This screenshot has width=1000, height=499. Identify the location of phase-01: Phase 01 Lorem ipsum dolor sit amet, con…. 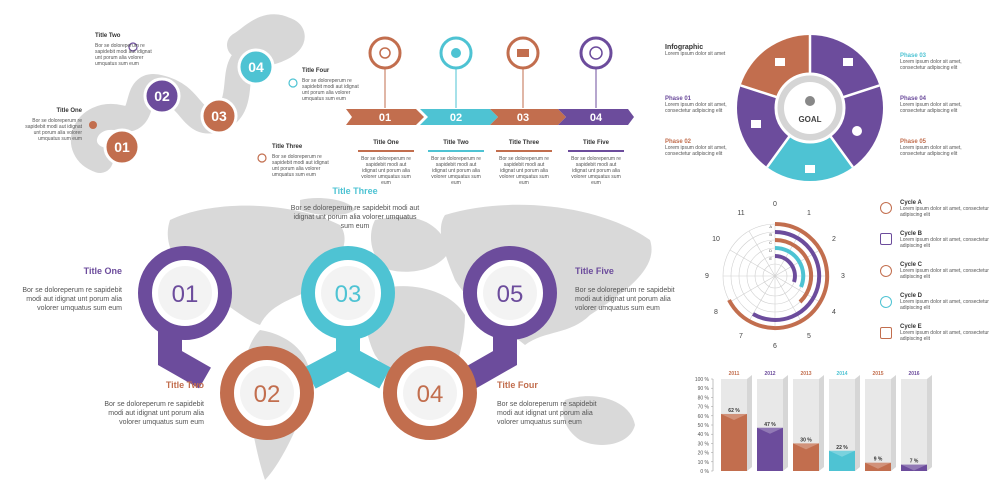
(699, 105).